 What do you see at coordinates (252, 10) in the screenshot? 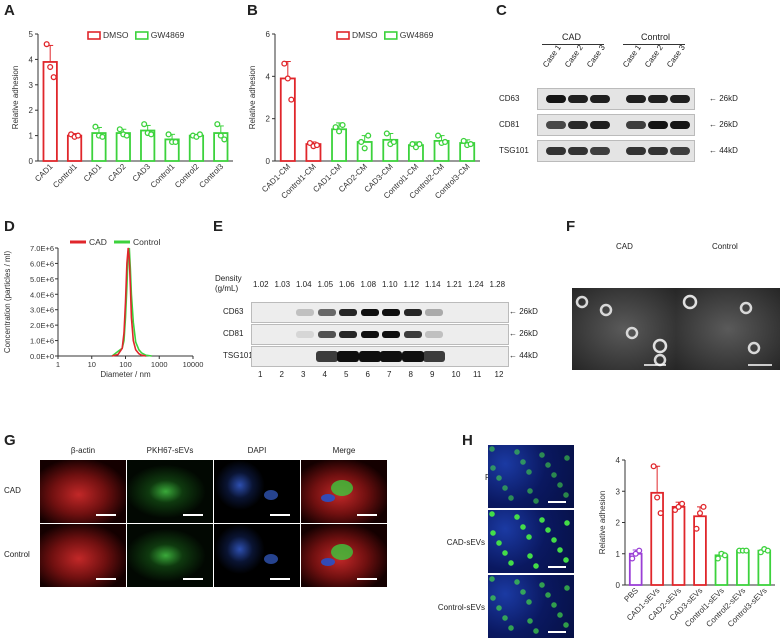
I see `panel-letter-b: B` at bounding box center [252, 10].